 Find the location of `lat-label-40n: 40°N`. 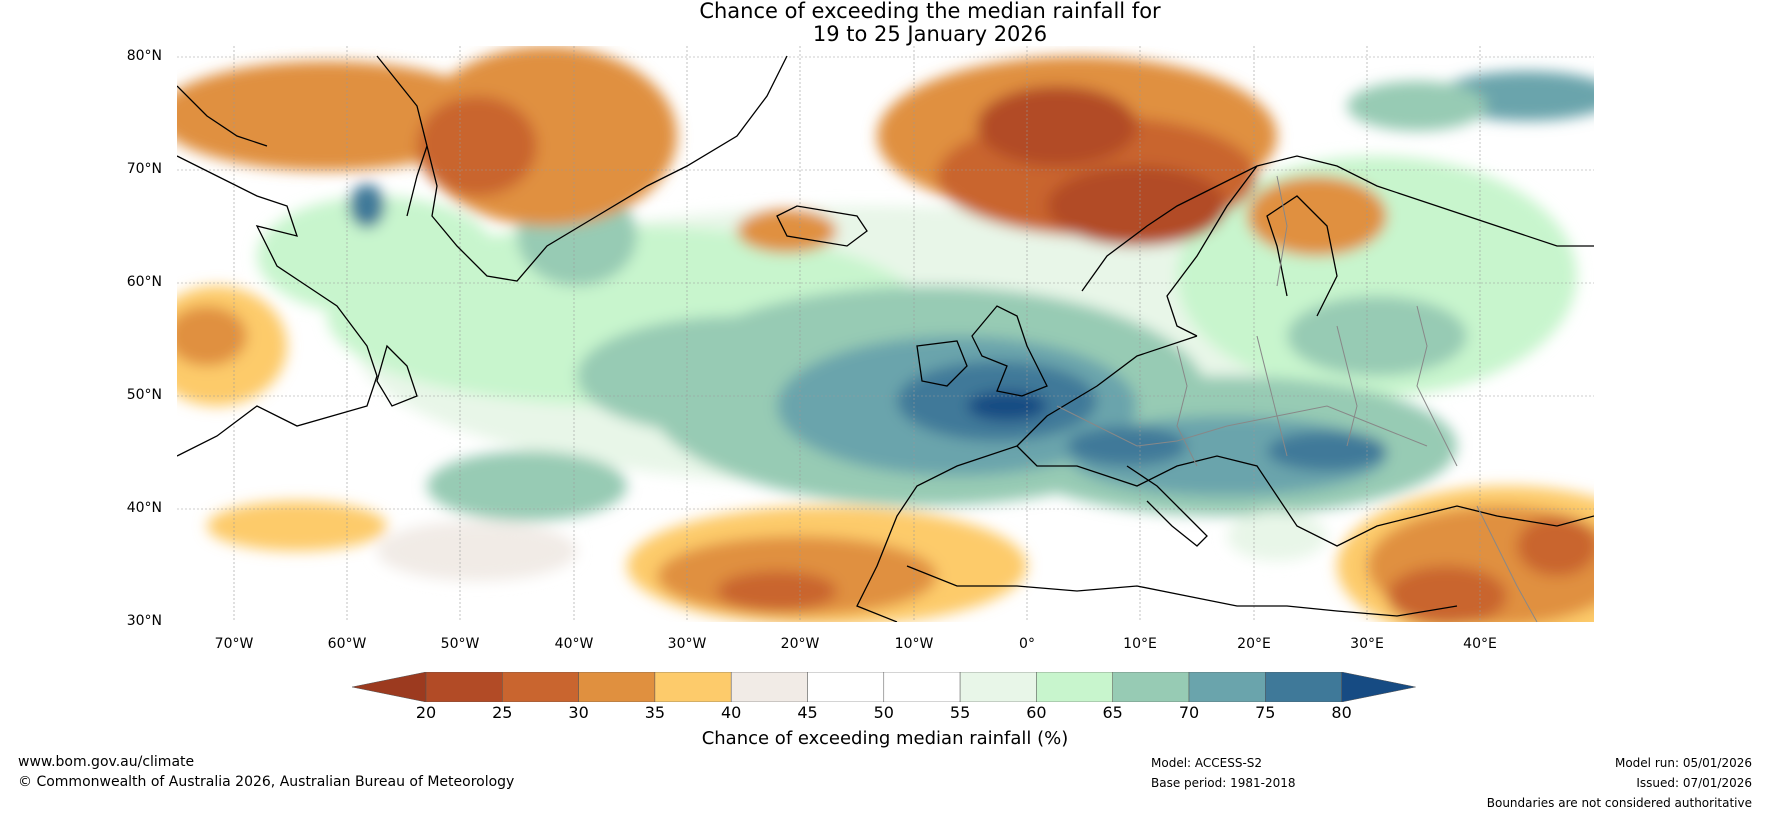

lat-label-40n: 40°N is located at coordinates (144, 508).